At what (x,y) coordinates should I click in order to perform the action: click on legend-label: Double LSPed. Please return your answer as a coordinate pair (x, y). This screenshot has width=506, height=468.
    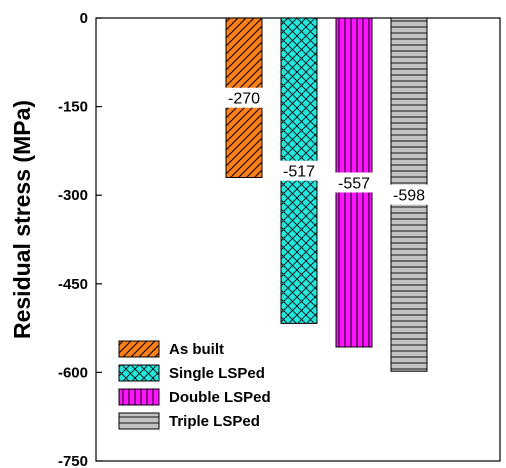
    Looking at the image, I should click on (220, 397).